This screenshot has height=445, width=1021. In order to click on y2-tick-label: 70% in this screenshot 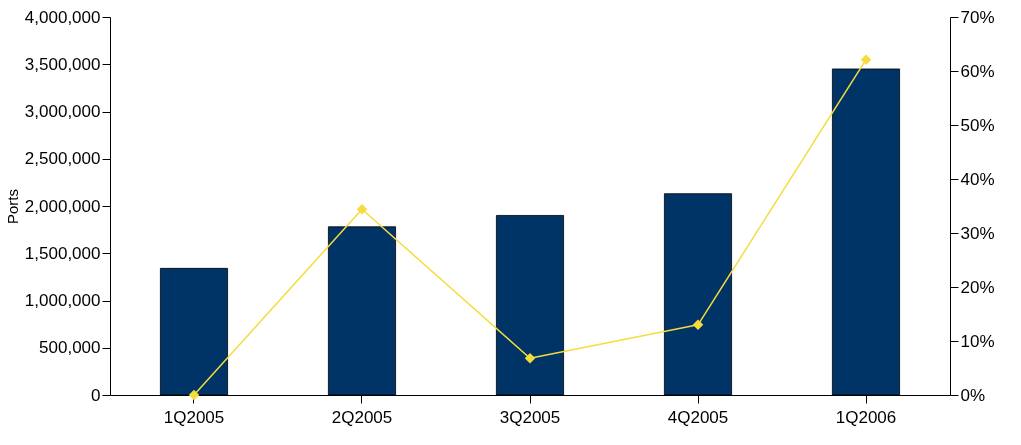, I will do `click(977, 17)`.